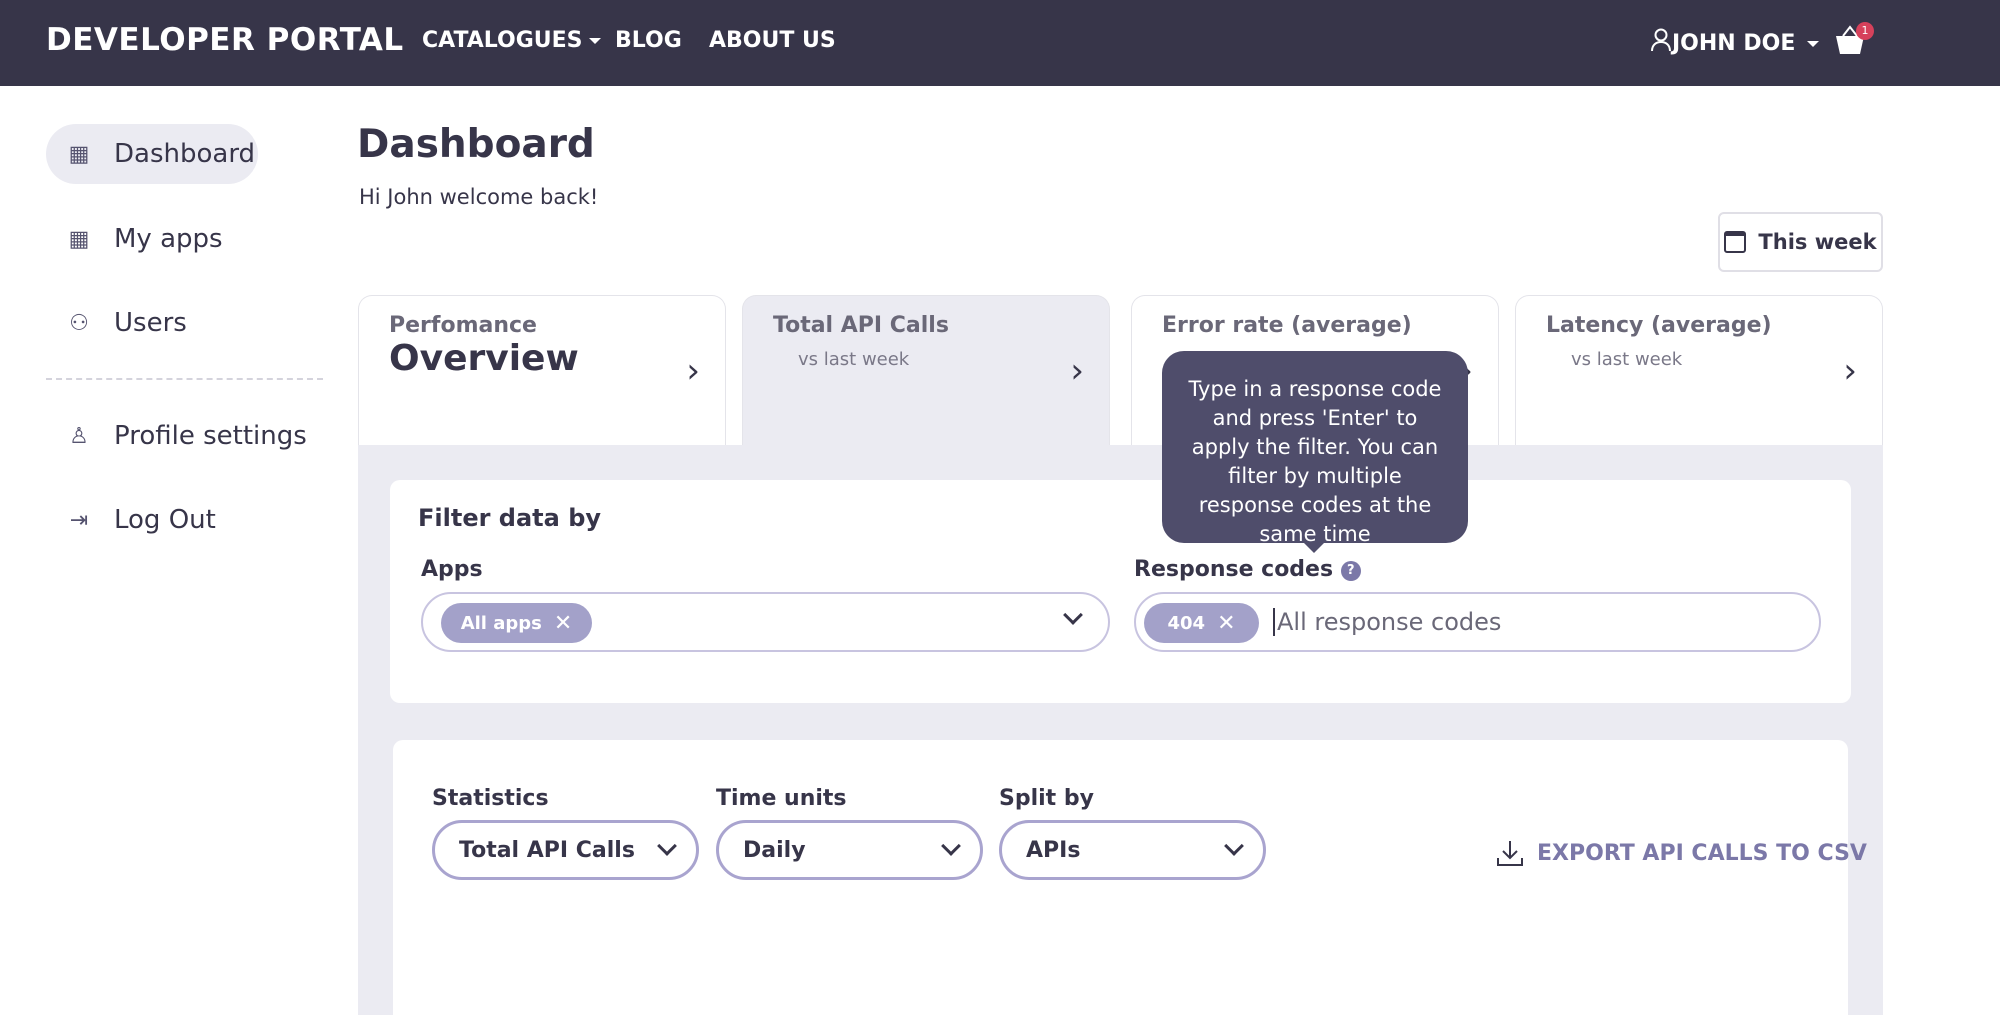 This screenshot has width=2000, height=1030. I want to click on card-performance: Perfomance Overview ›, so click(542, 370).